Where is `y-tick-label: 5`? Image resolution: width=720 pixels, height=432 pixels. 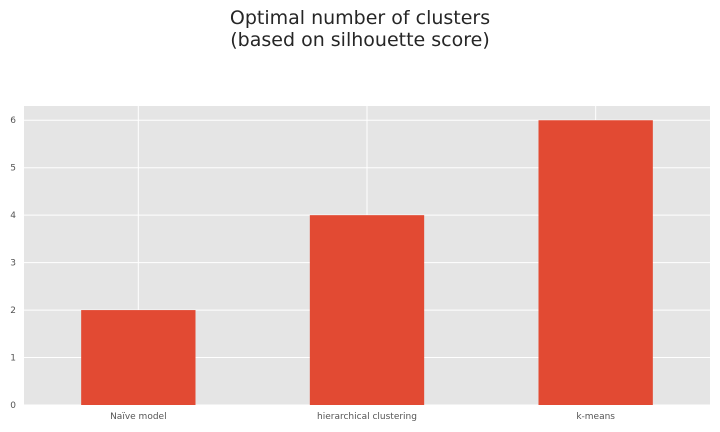 y-tick-label: 5 is located at coordinates (13, 169).